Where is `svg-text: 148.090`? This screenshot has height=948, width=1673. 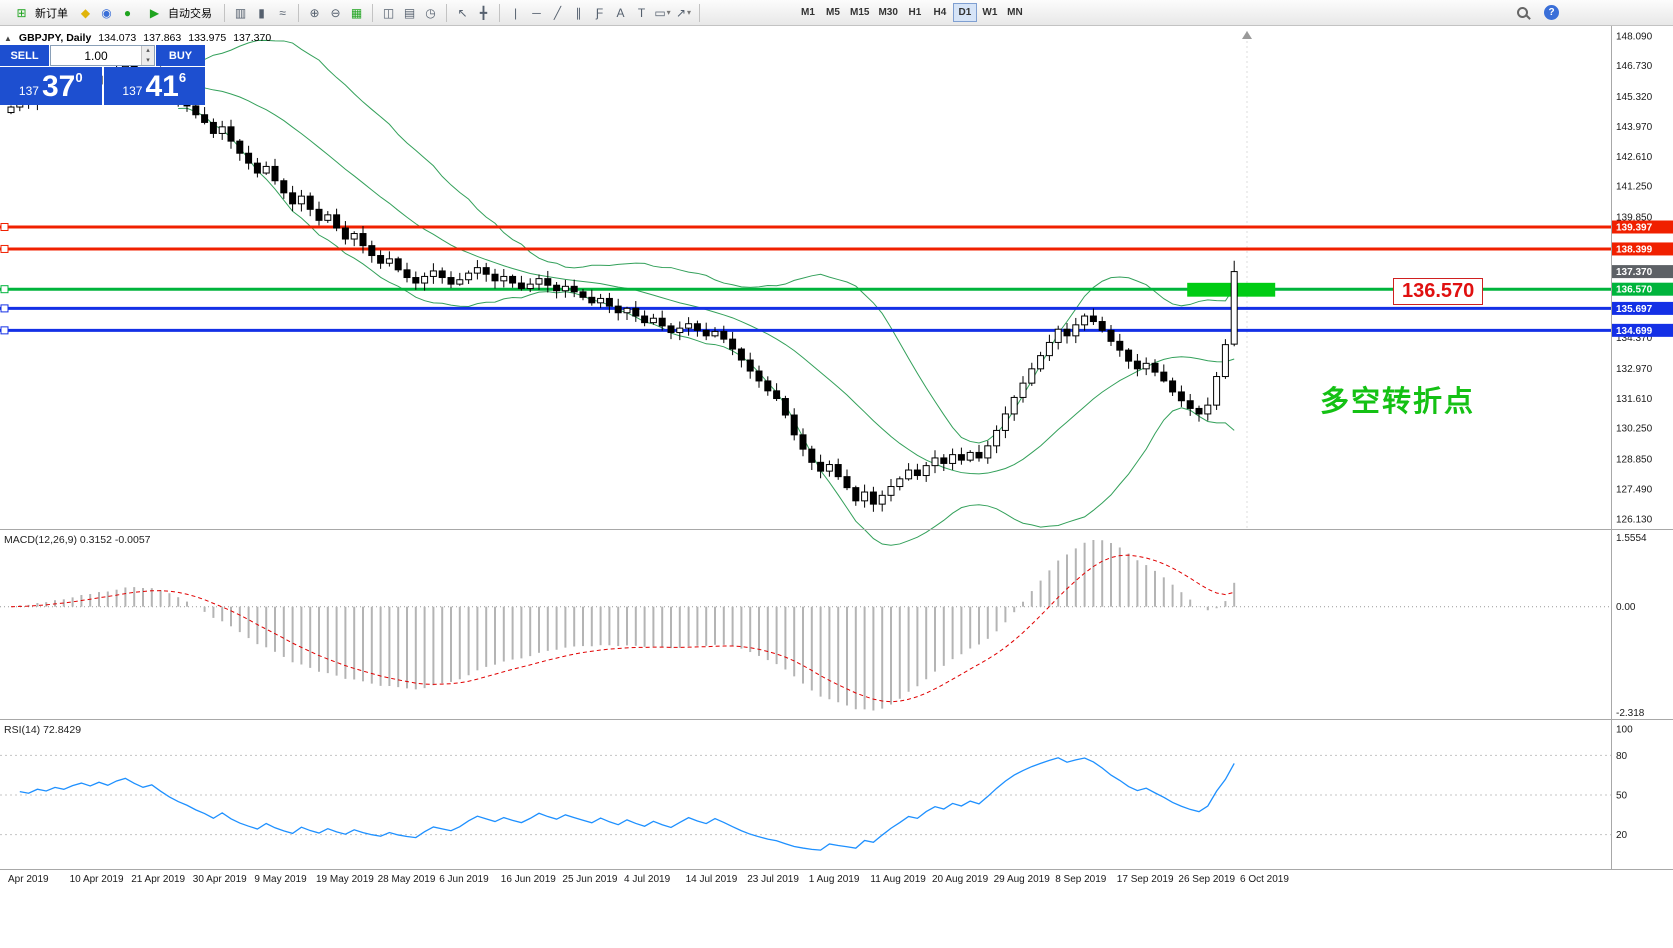
svg-text: 148.090 is located at coordinates (1634, 36).